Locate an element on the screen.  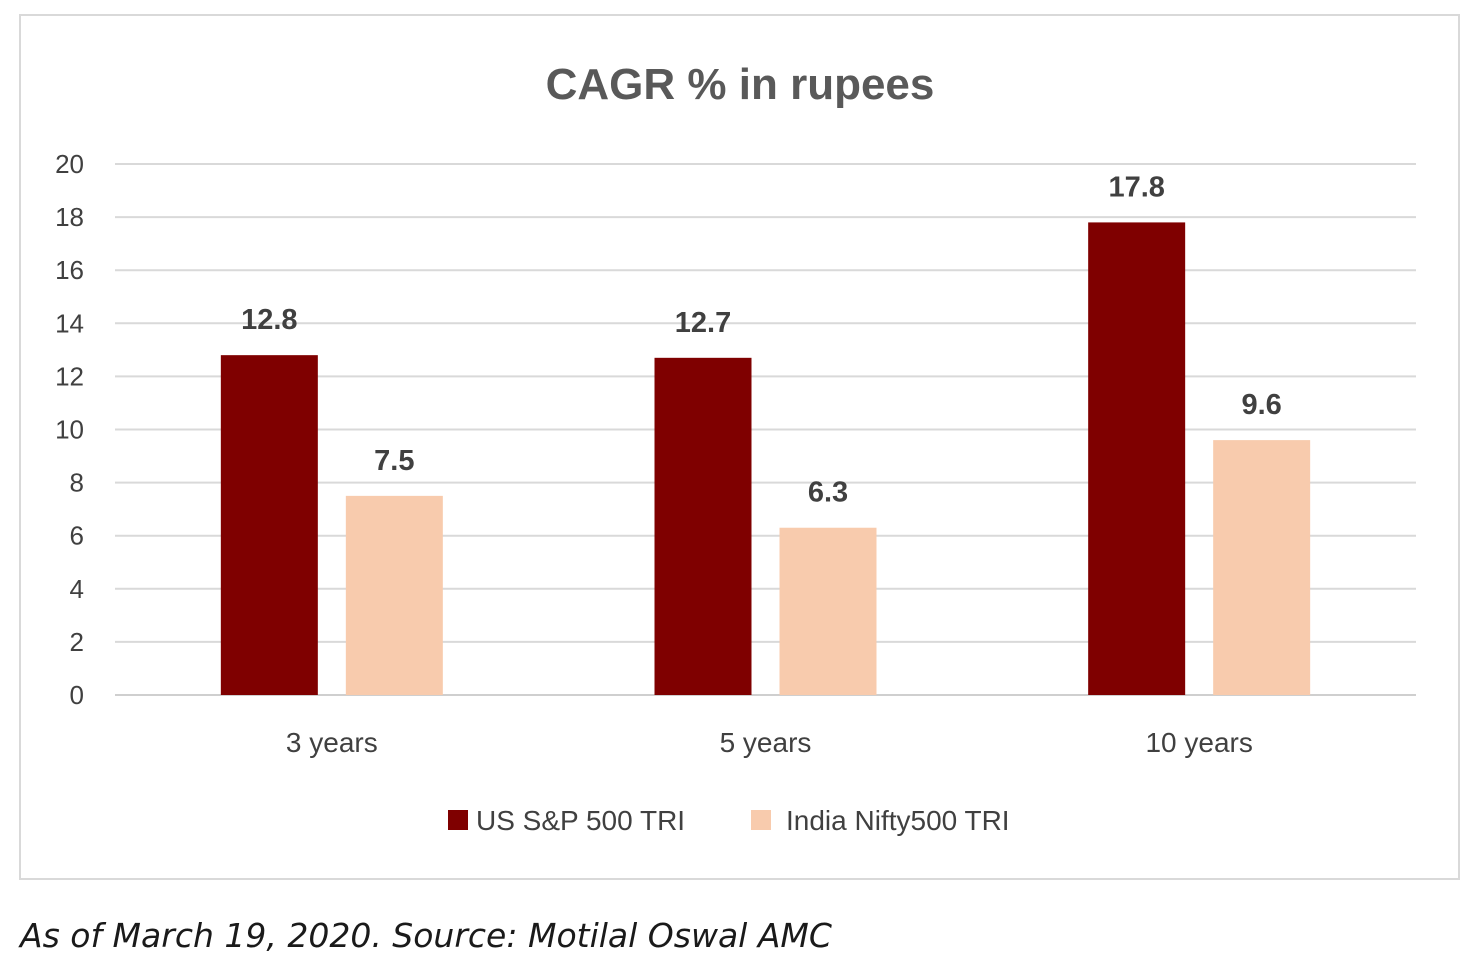
y-tick-label: 6 is located at coordinates (77, 536).